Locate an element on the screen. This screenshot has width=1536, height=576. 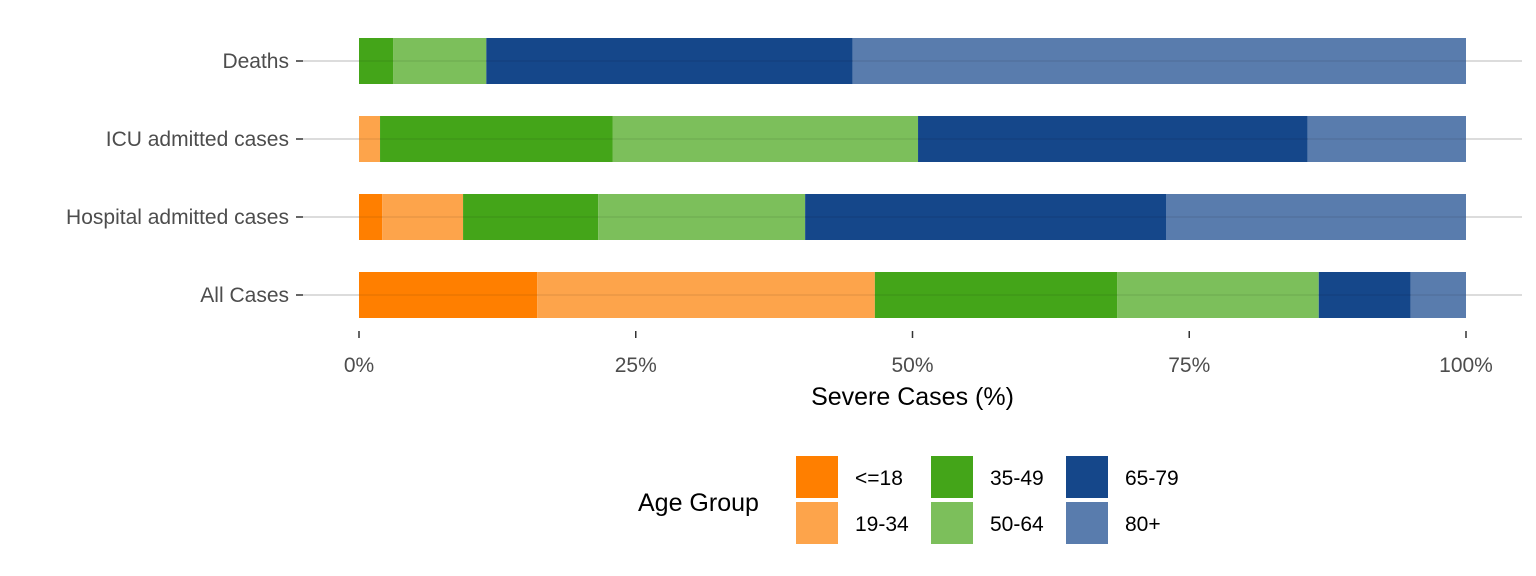
legend-label-18: <=18 is located at coordinates (879, 478).